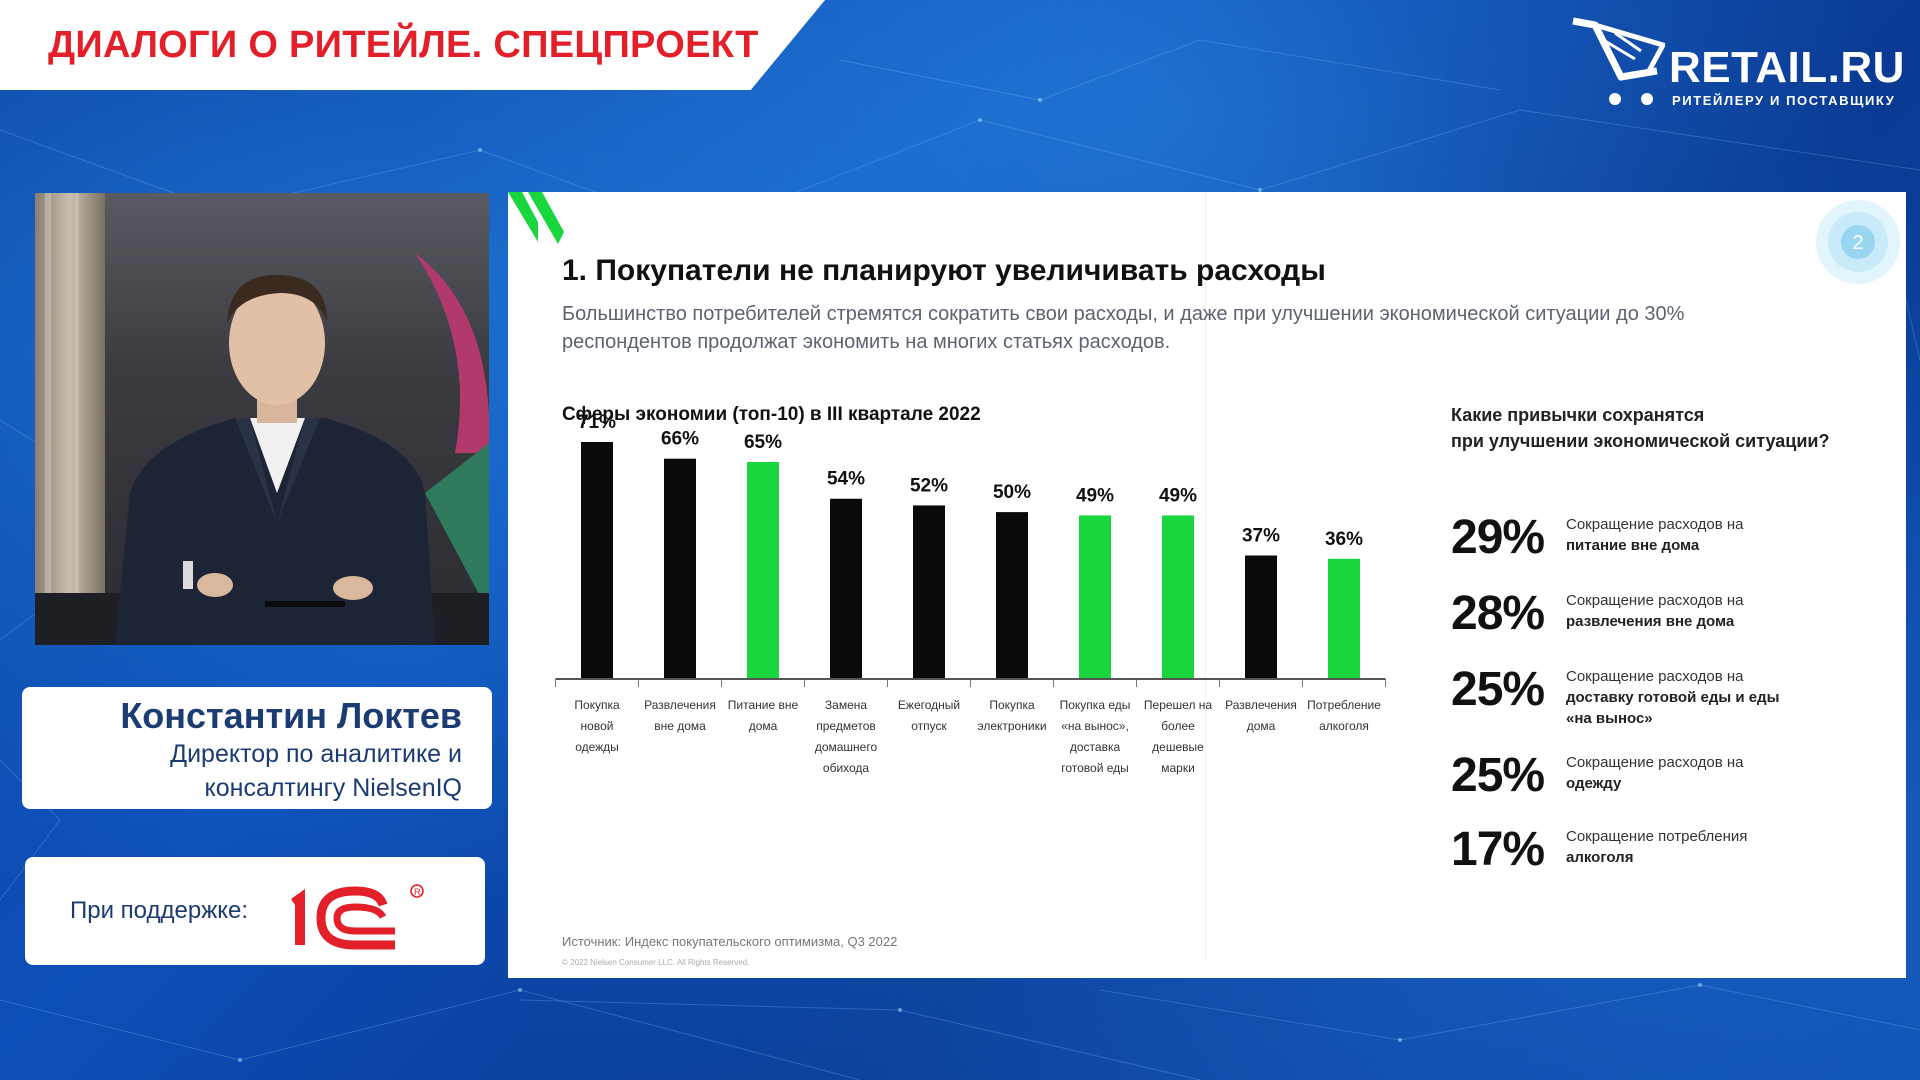 The width and height of the screenshot is (1920, 1080). Describe the element at coordinates (1205, 577) in the screenshot. I see `slide-divider` at that location.